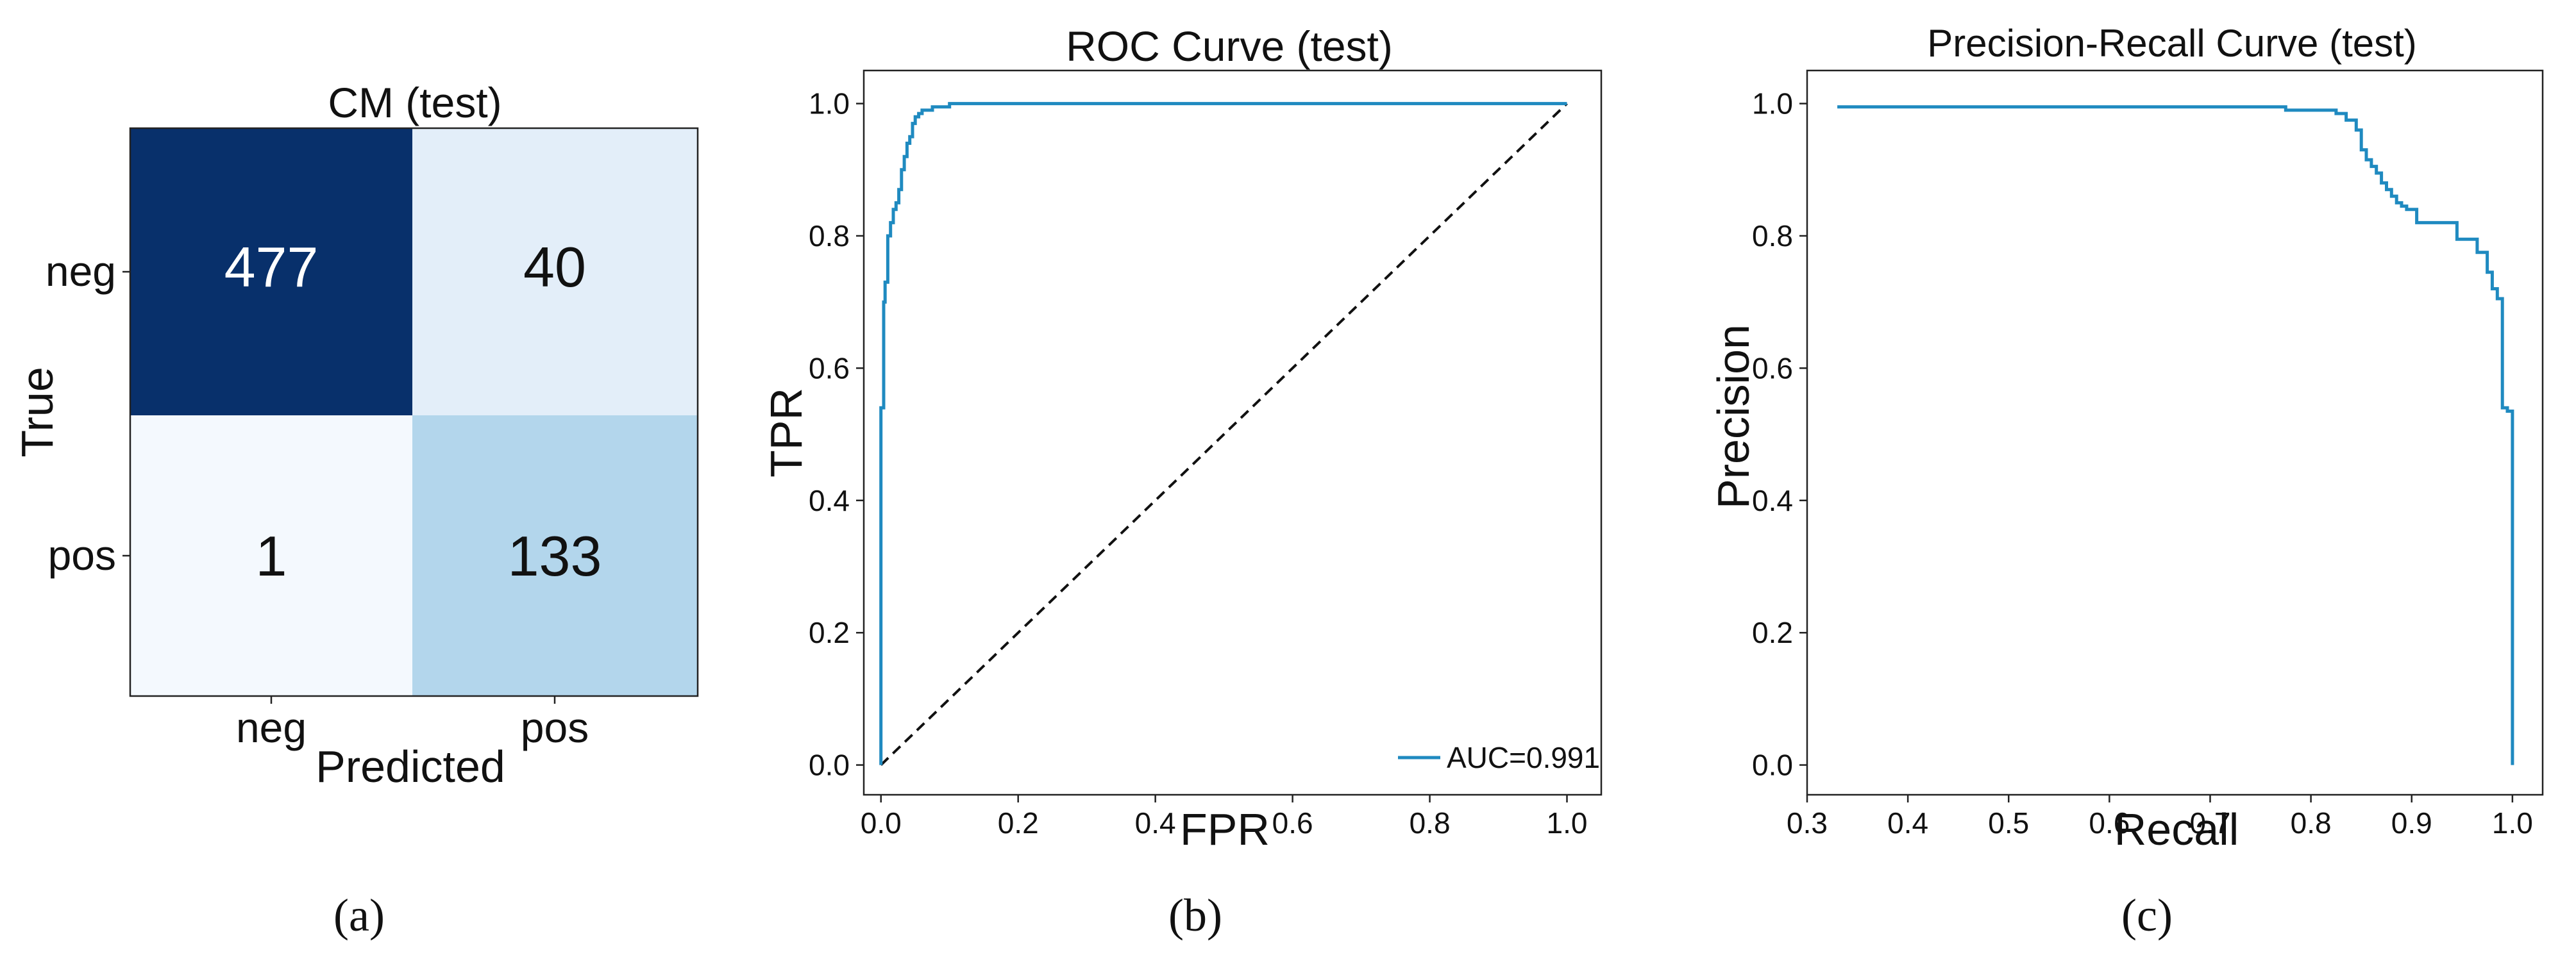  Describe the element at coordinates (82, 555) in the screenshot. I see `cm-ytick-label: pos` at that location.